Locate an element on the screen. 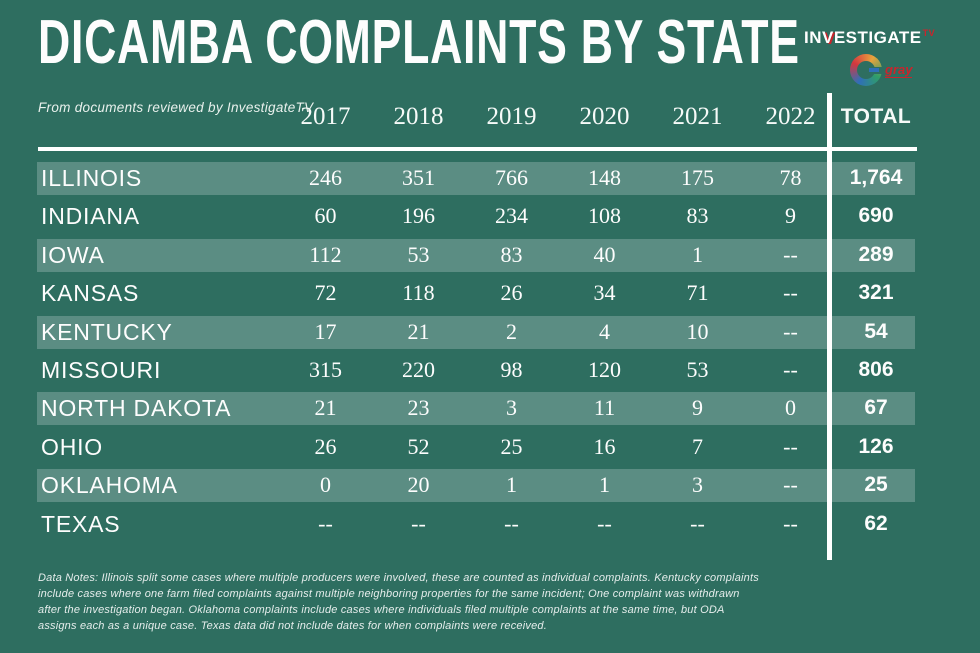 The height and width of the screenshot is (653, 980). table-row: ILLINOIS 246 351 766 148 175 78 1,764 is located at coordinates (476, 178).